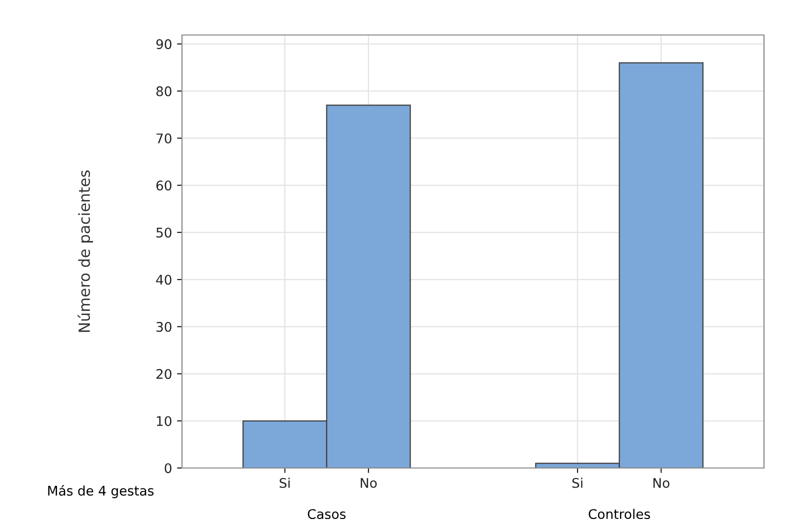 The image size is (788, 529). What do you see at coordinates (85, 251) in the screenshot?
I see `y-axis-title: Número de pacientes` at bounding box center [85, 251].